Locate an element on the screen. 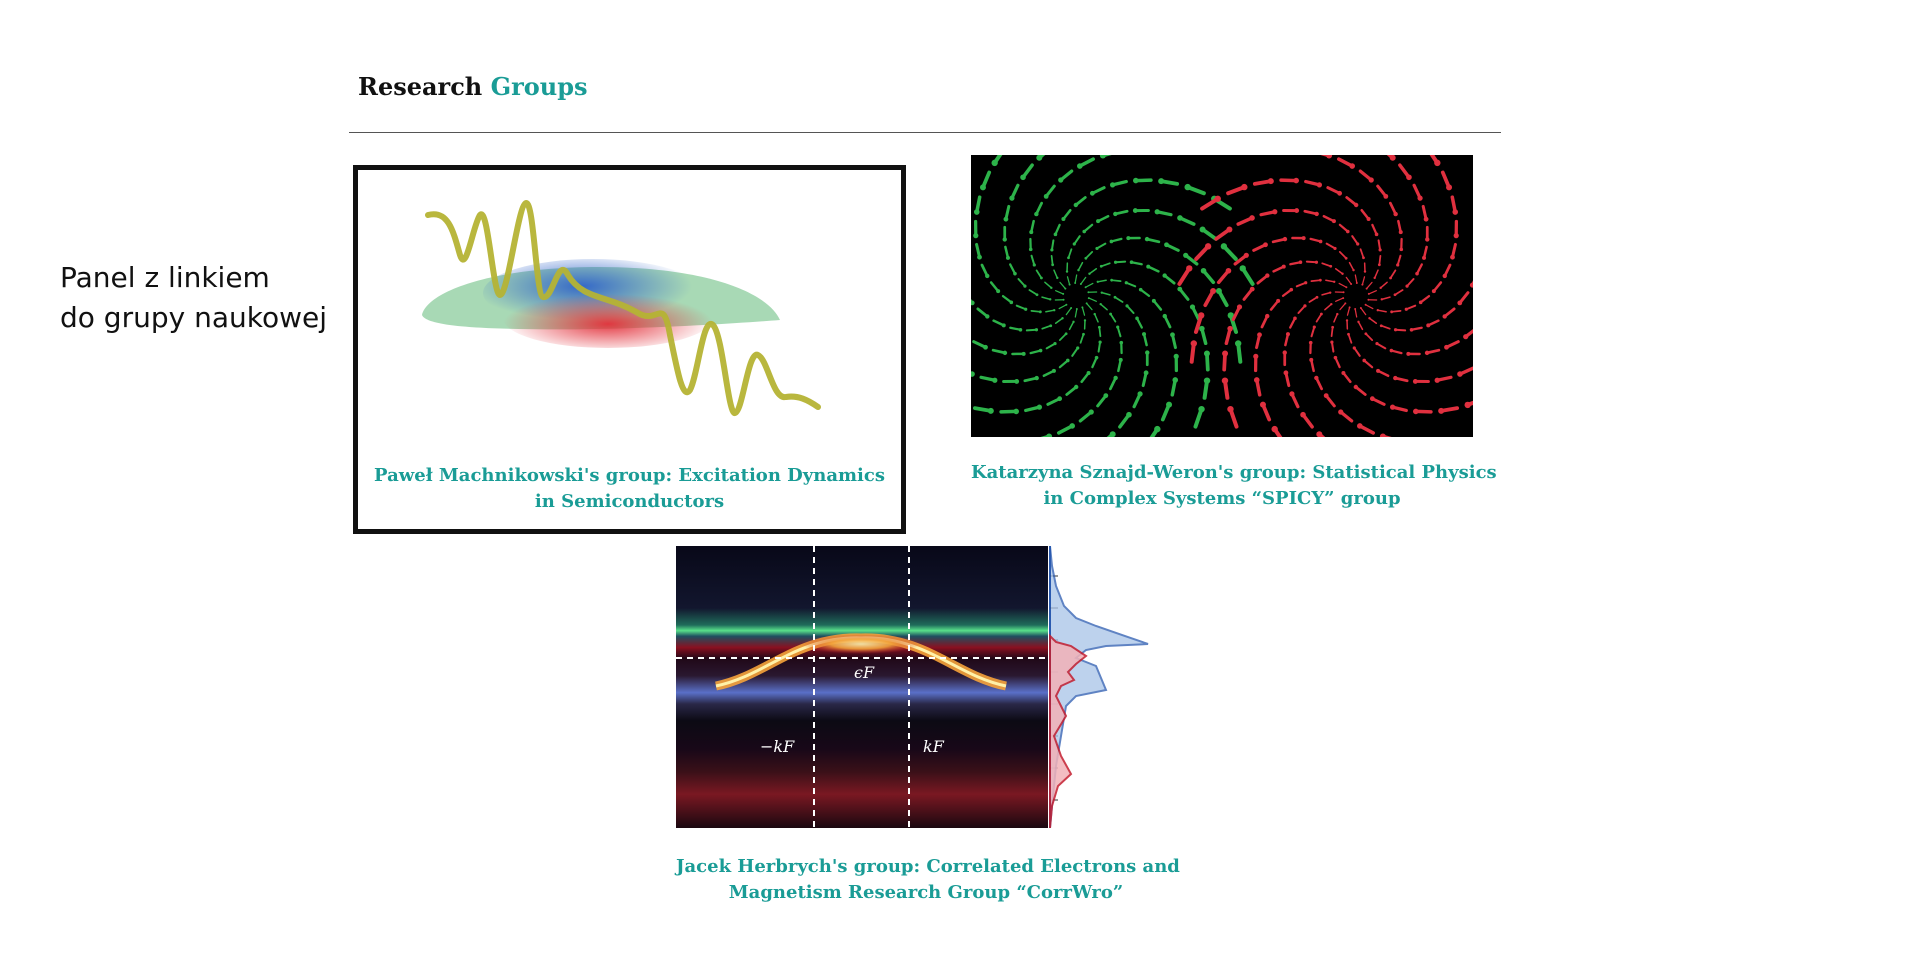  group-title-line-2: in Complex Systems “SPICY” group is located at coordinates (1222, 498).